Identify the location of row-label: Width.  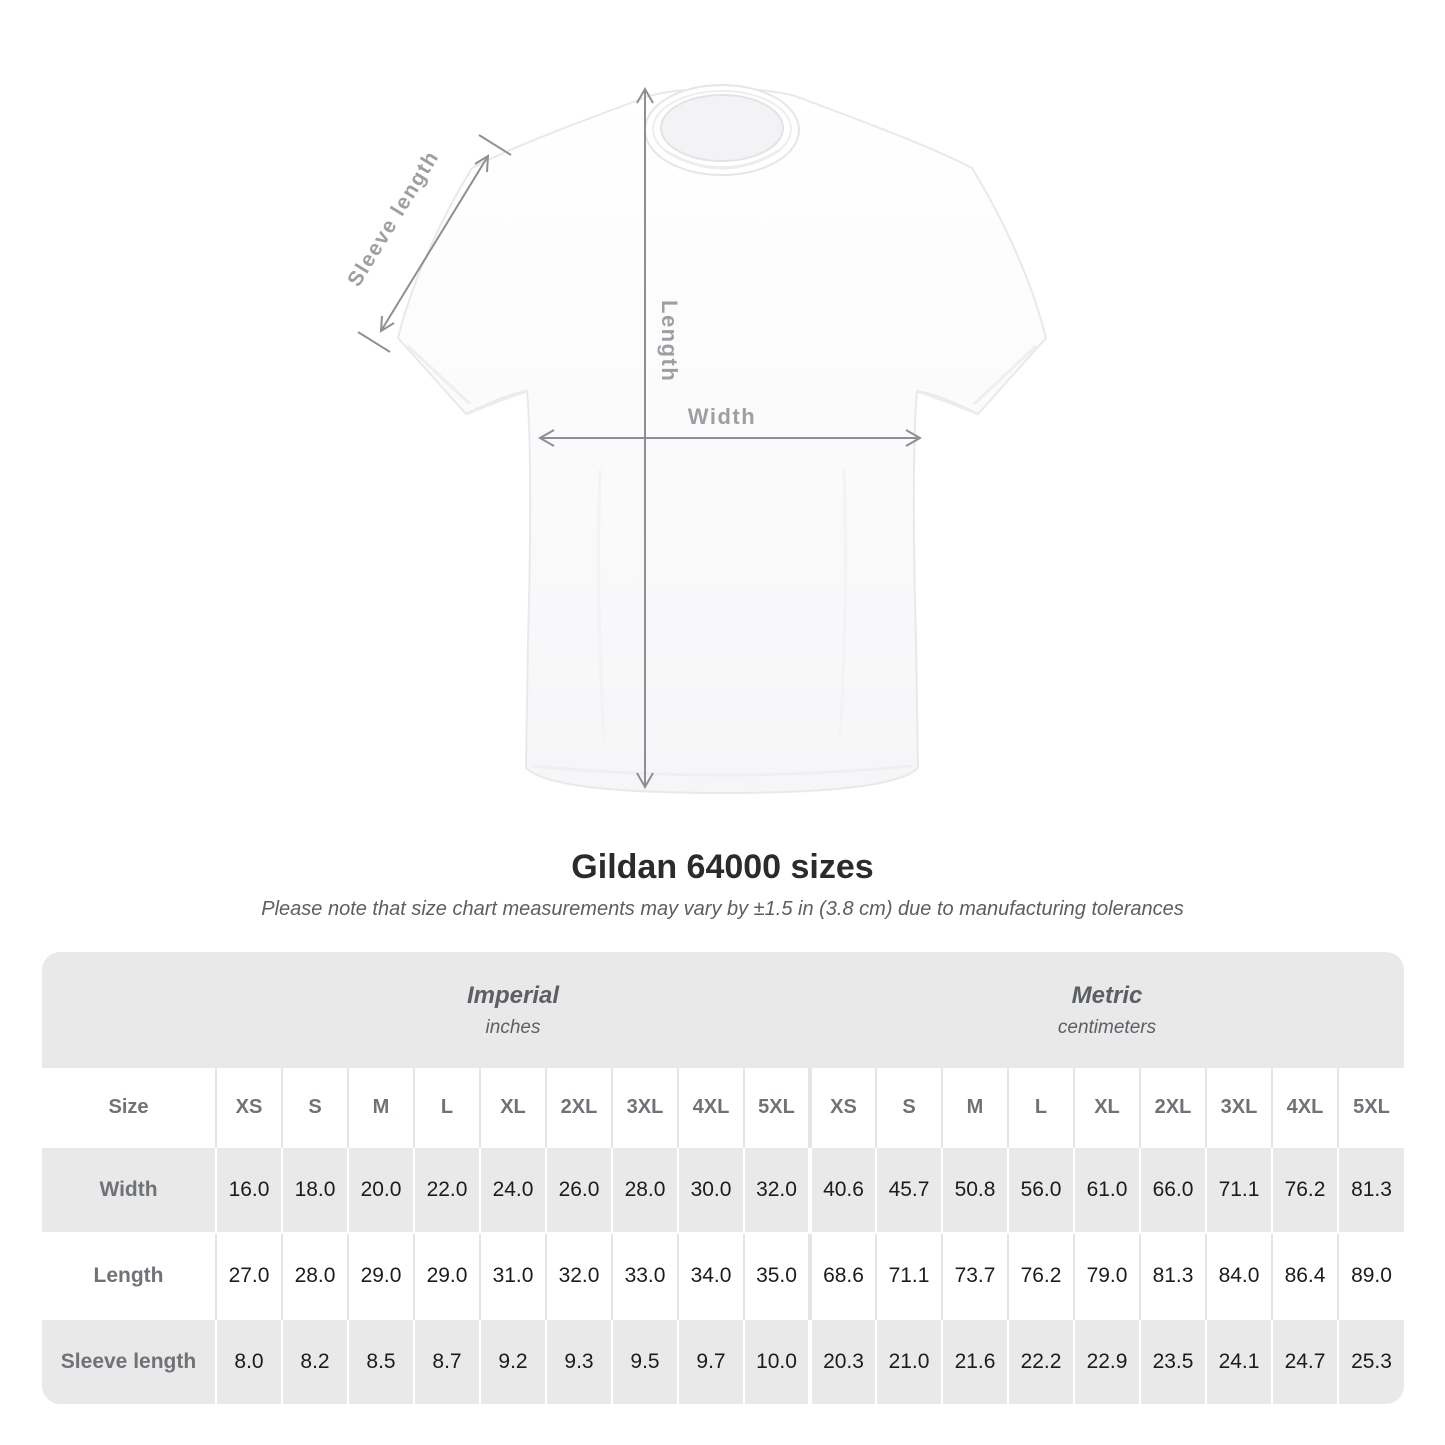
(129, 1189).